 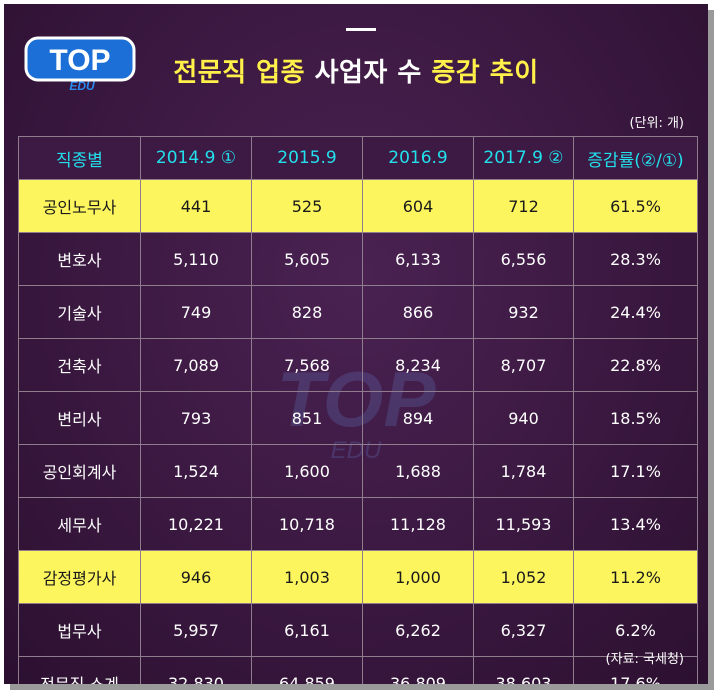 What do you see at coordinates (656, 123) in the screenshot?
I see `unit-note: (단위: 개)` at bounding box center [656, 123].